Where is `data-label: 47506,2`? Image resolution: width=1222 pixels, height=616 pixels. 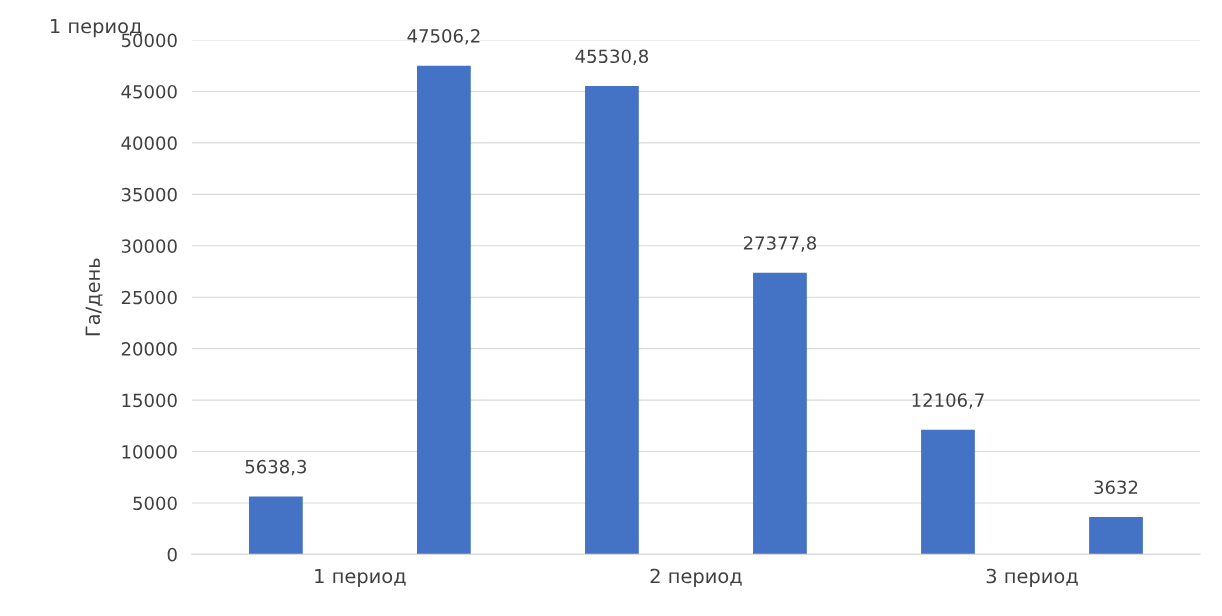
data-label: 47506,2 is located at coordinates (443, 37).